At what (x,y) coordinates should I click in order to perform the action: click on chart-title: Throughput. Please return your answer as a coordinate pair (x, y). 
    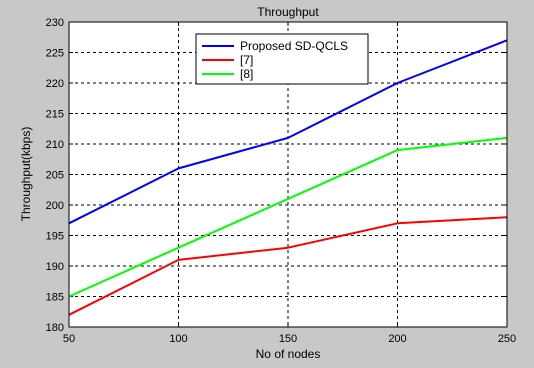
    Looking at the image, I should click on (288, 12).